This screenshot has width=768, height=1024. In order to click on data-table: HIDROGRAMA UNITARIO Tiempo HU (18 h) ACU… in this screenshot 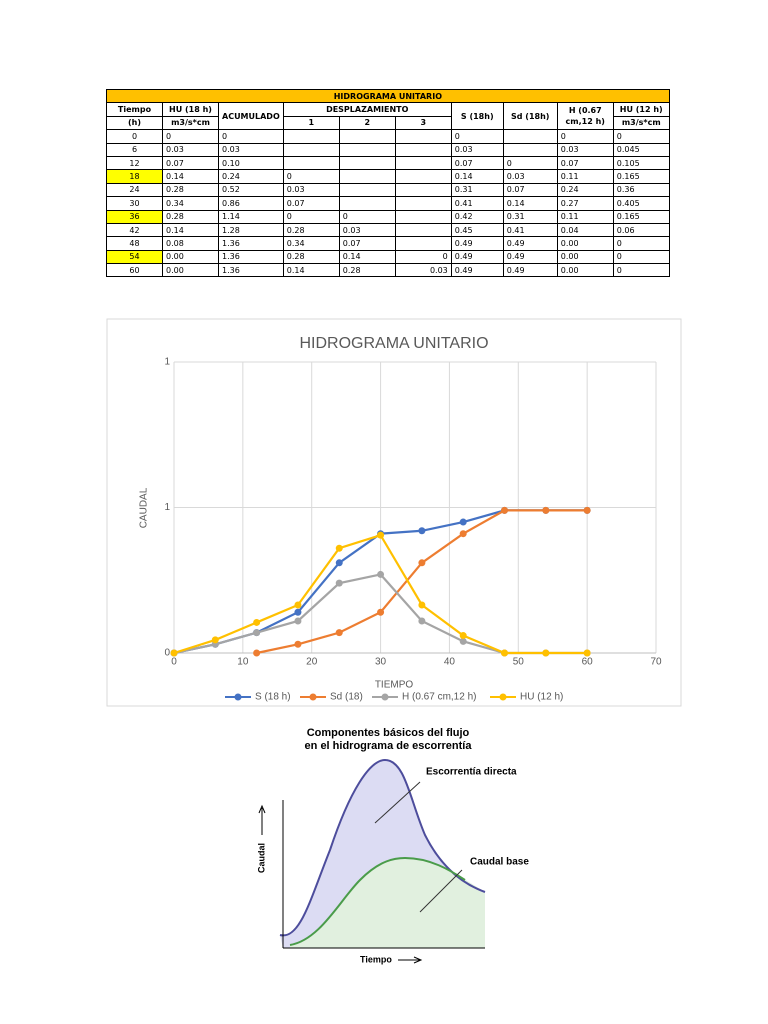, I will do `click(388, 183)`.